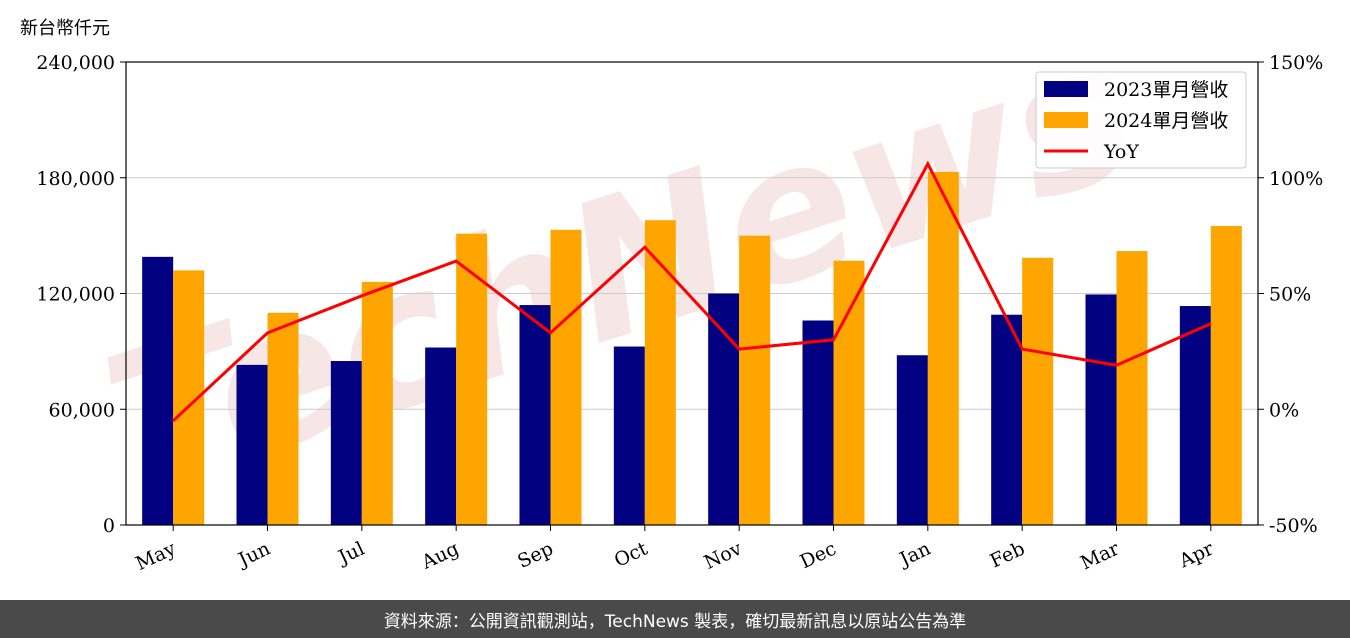 The height and width of the screenshot is (638, 1350). What do you see at coordinates (1284, 410) in the screenshot?
I see `right-tick-label: 0%` at bounding box center [1284, 410].